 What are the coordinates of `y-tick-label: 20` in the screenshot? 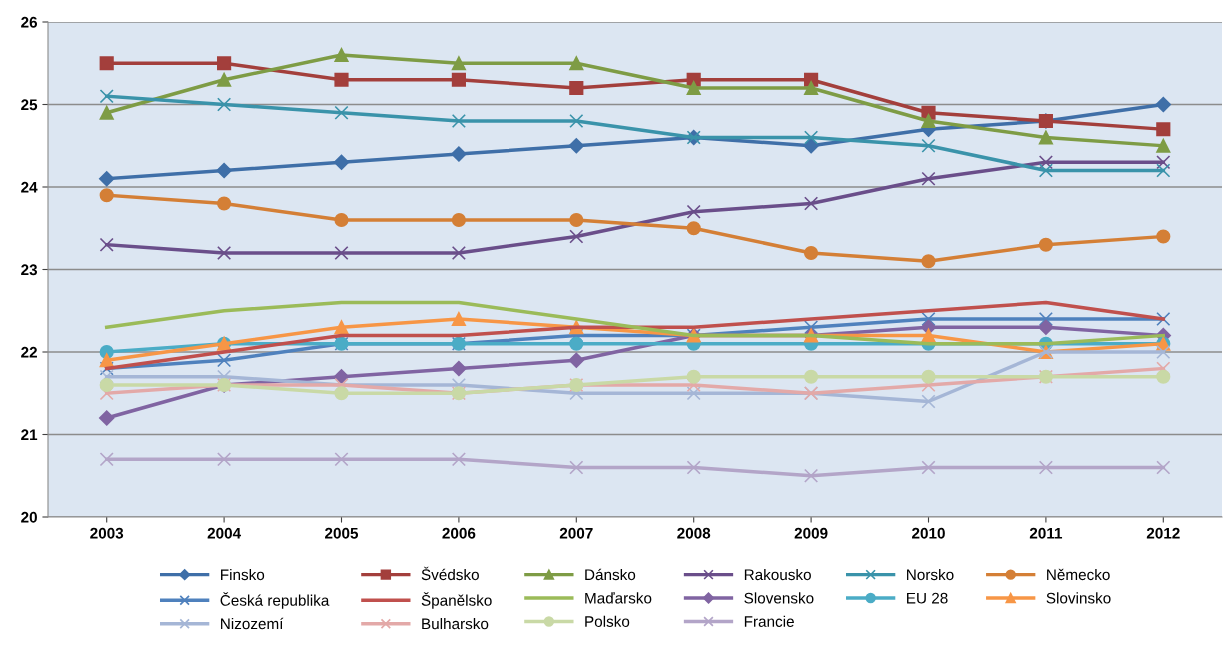 It's located at (29, 517).